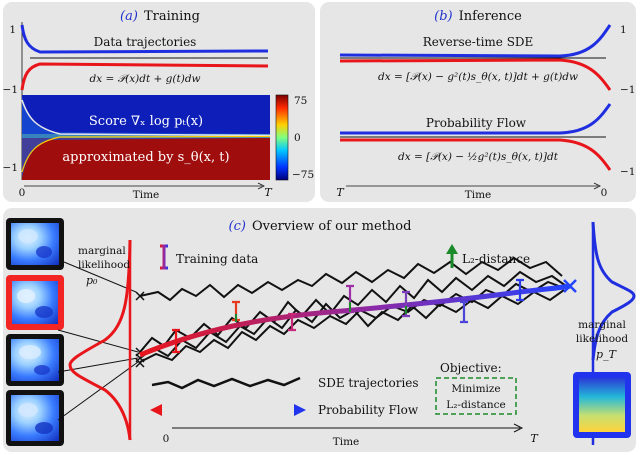 Image resolution: width=640 pixels, height=455 pixels. Describe the element at coordinates (478, 157) in the screenshot. I see `panel-b-pf-equation: dx = [𝒫(x) − ½g²(t)s_θ(x, t)]dt` at that location.